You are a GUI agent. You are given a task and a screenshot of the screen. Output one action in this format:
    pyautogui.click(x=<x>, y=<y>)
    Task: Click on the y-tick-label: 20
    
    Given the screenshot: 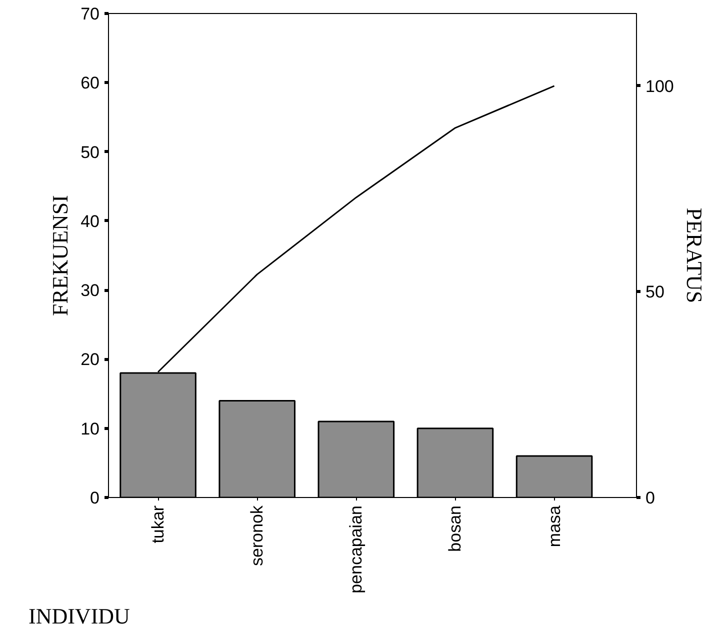 What is the action you would take?
    pyautogui.click(x=90, y=360)
    